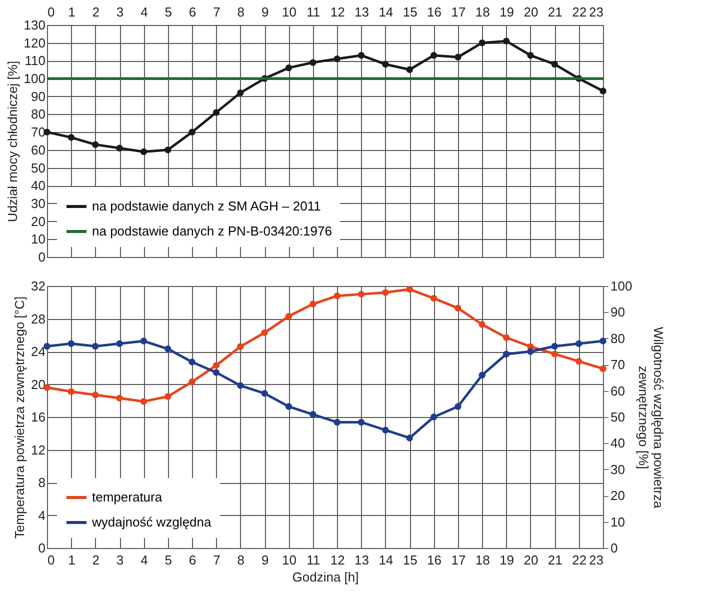 This screenshot has width=724, height=614. I want to click on x-tick-label: 5, so click(168, 560).